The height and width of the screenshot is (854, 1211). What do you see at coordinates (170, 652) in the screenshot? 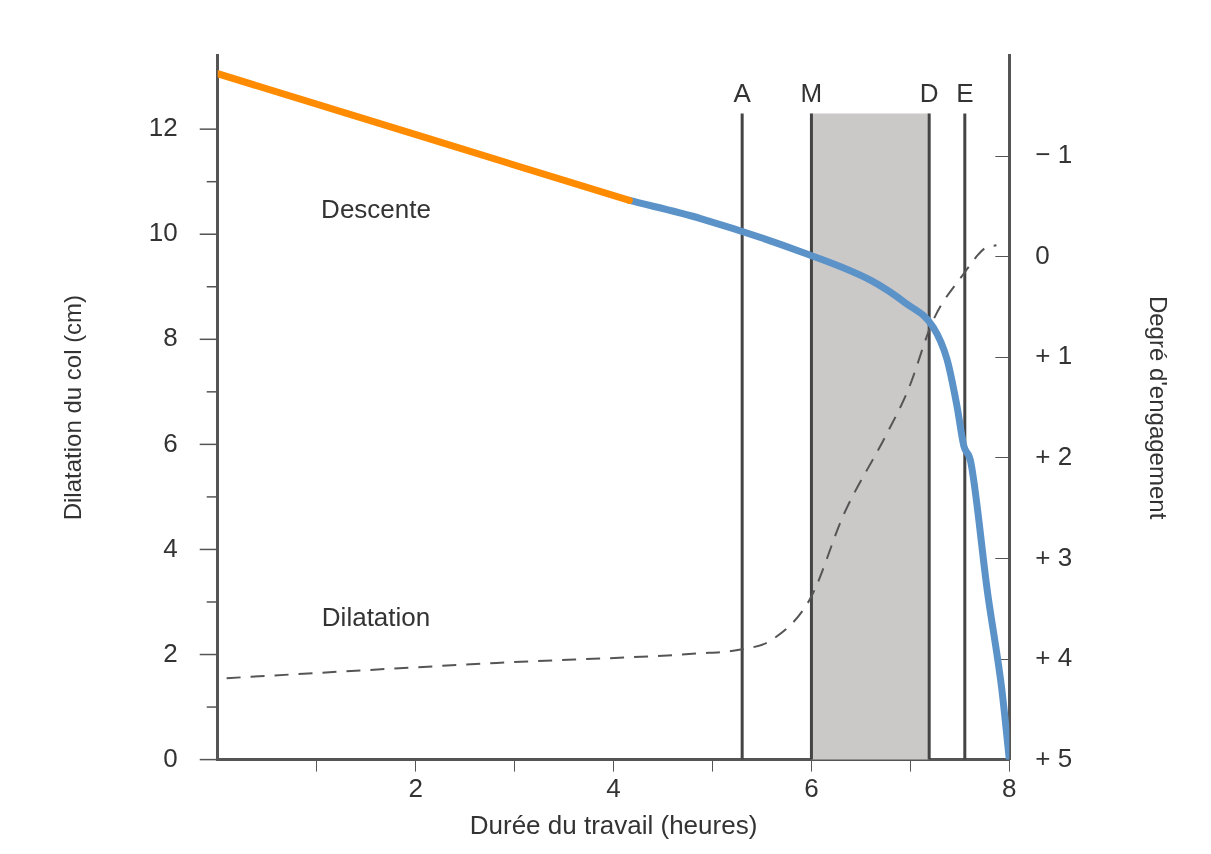
I see `y-tick-label: 2` at bounding box center [170, 652].